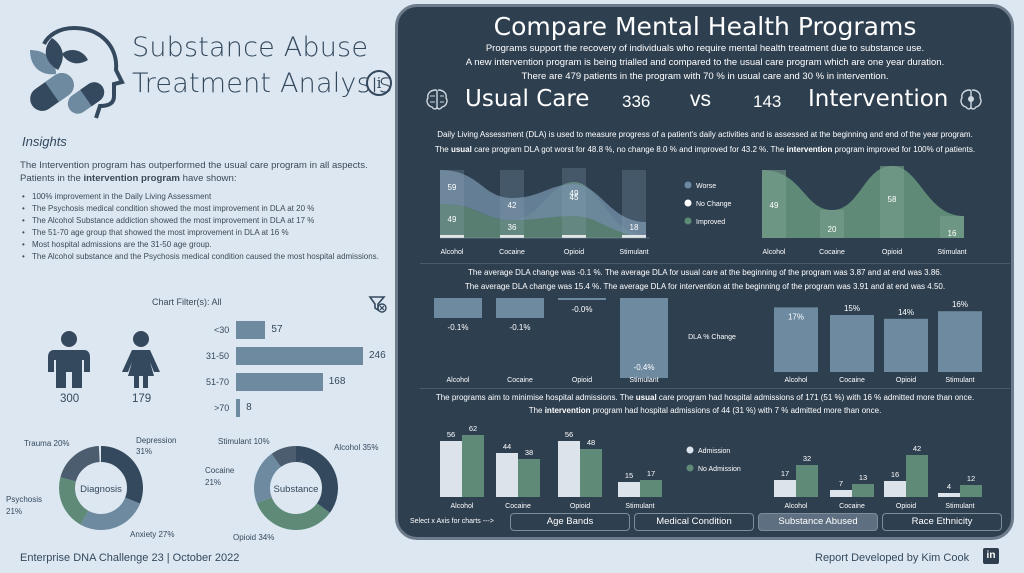 This screenshot has height=573, width=1024. I want to click on no-admission-value: 38, so click(529, 452).